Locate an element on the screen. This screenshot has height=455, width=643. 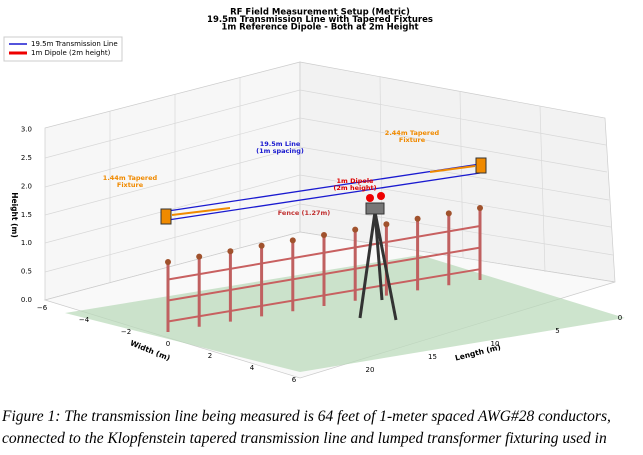
y-tick-label: 20 is located at coordinates (370, 370).